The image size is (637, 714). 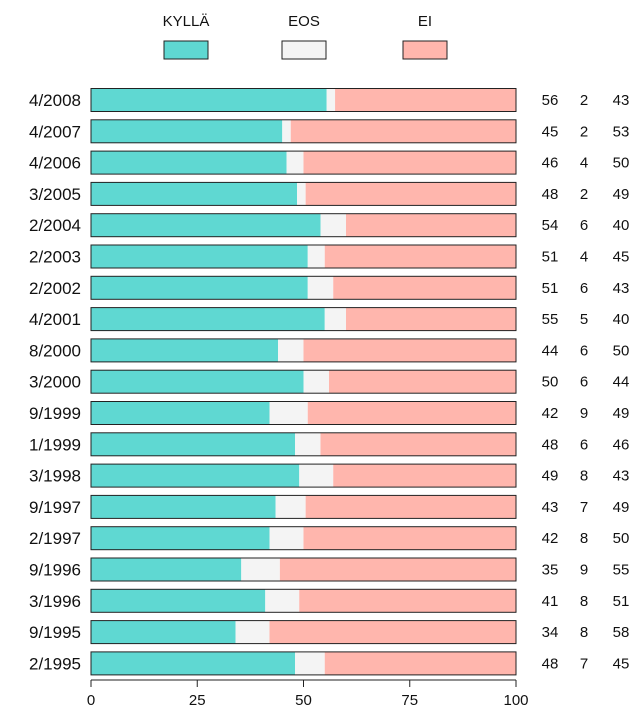 I want to click on x-tick-label: 25, so click(x=197, y=700).